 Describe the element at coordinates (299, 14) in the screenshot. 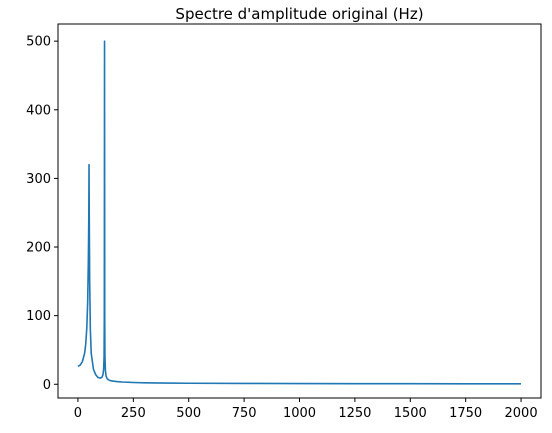

I see `chart-title: Spectre d'amplitude original (Hz)` at that location.